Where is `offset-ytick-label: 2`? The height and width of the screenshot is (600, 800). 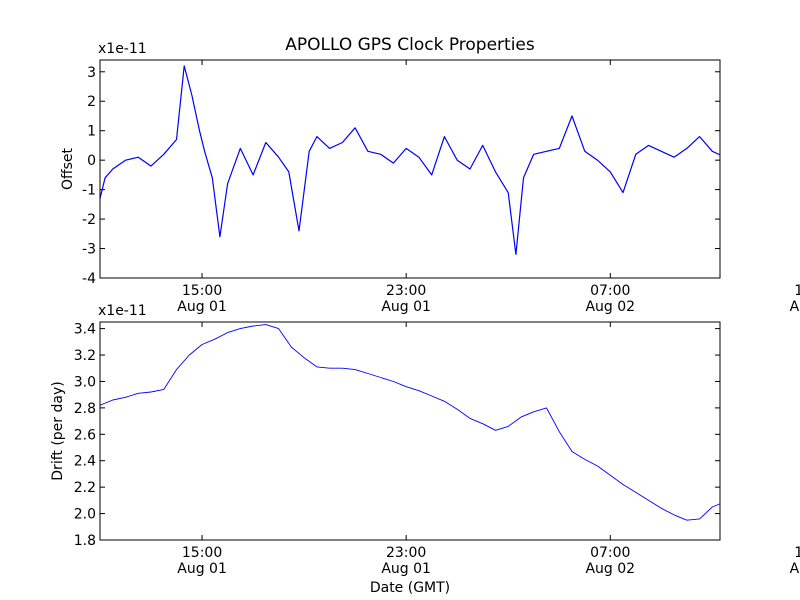 offset-ytick-label: 2 is located at coordinates (91, 102).